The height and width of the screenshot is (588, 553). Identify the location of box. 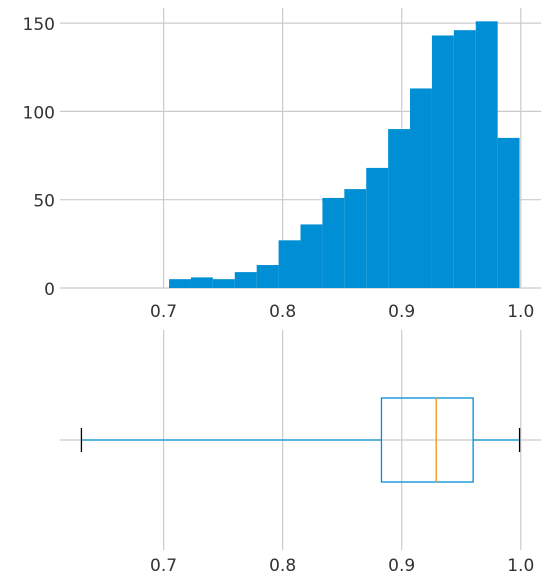
(427, 440).